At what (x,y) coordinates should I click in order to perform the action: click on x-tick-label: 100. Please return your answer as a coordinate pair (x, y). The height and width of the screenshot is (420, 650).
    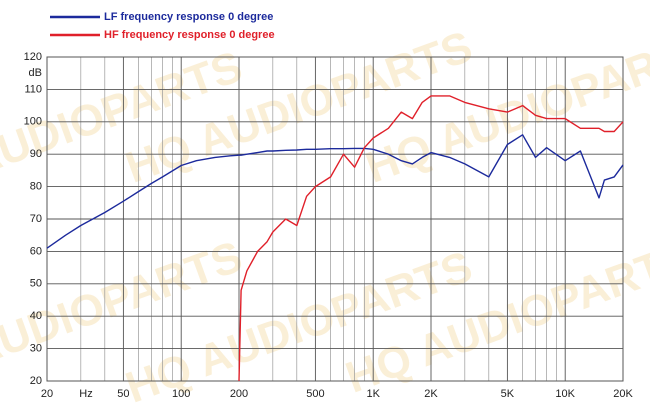
    Looking at the image, I should click on (181, 394).